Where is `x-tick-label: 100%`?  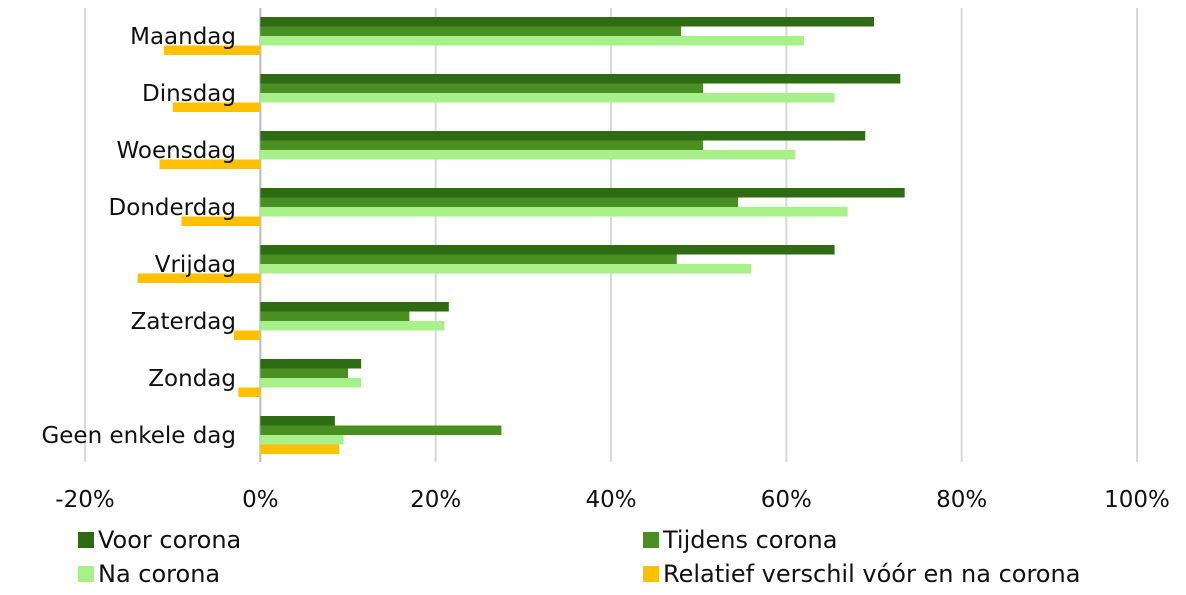
x-tick-label: 100% is located at coordinates (1137, 500).